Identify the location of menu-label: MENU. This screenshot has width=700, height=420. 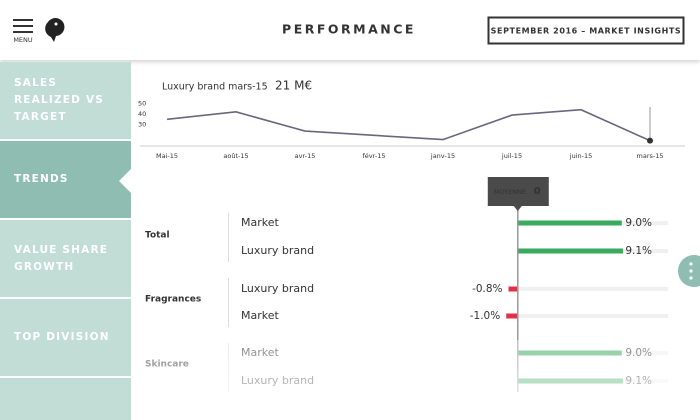
(23, 40).